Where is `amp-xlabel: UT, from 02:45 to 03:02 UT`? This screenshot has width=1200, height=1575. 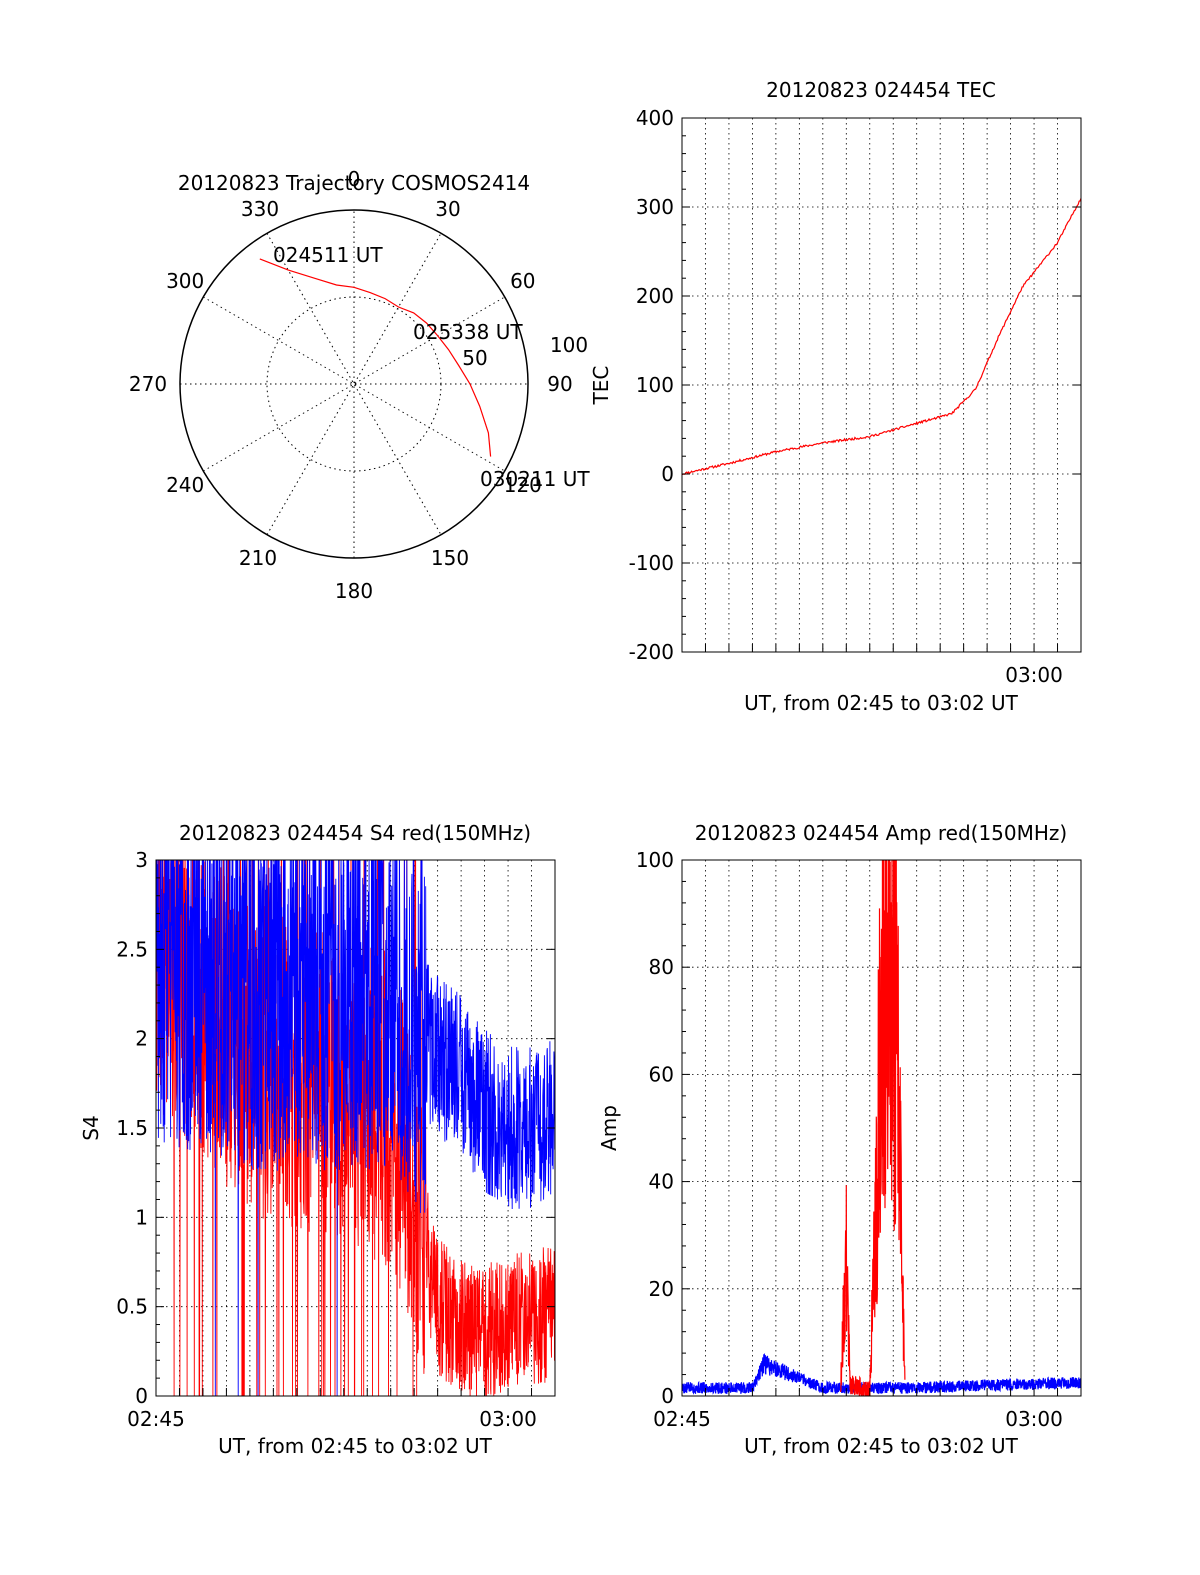 amp-xlabel: UT, from 02:45 to 03:02 UT is located at coordinates (881, 1446).